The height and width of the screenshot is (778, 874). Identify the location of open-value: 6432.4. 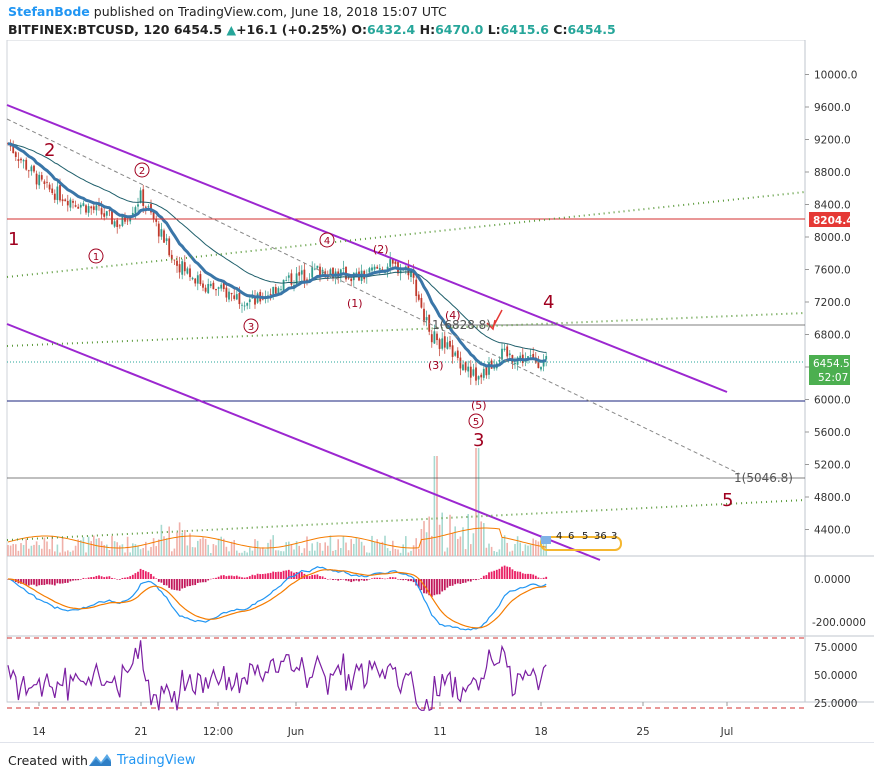
(391, 29).